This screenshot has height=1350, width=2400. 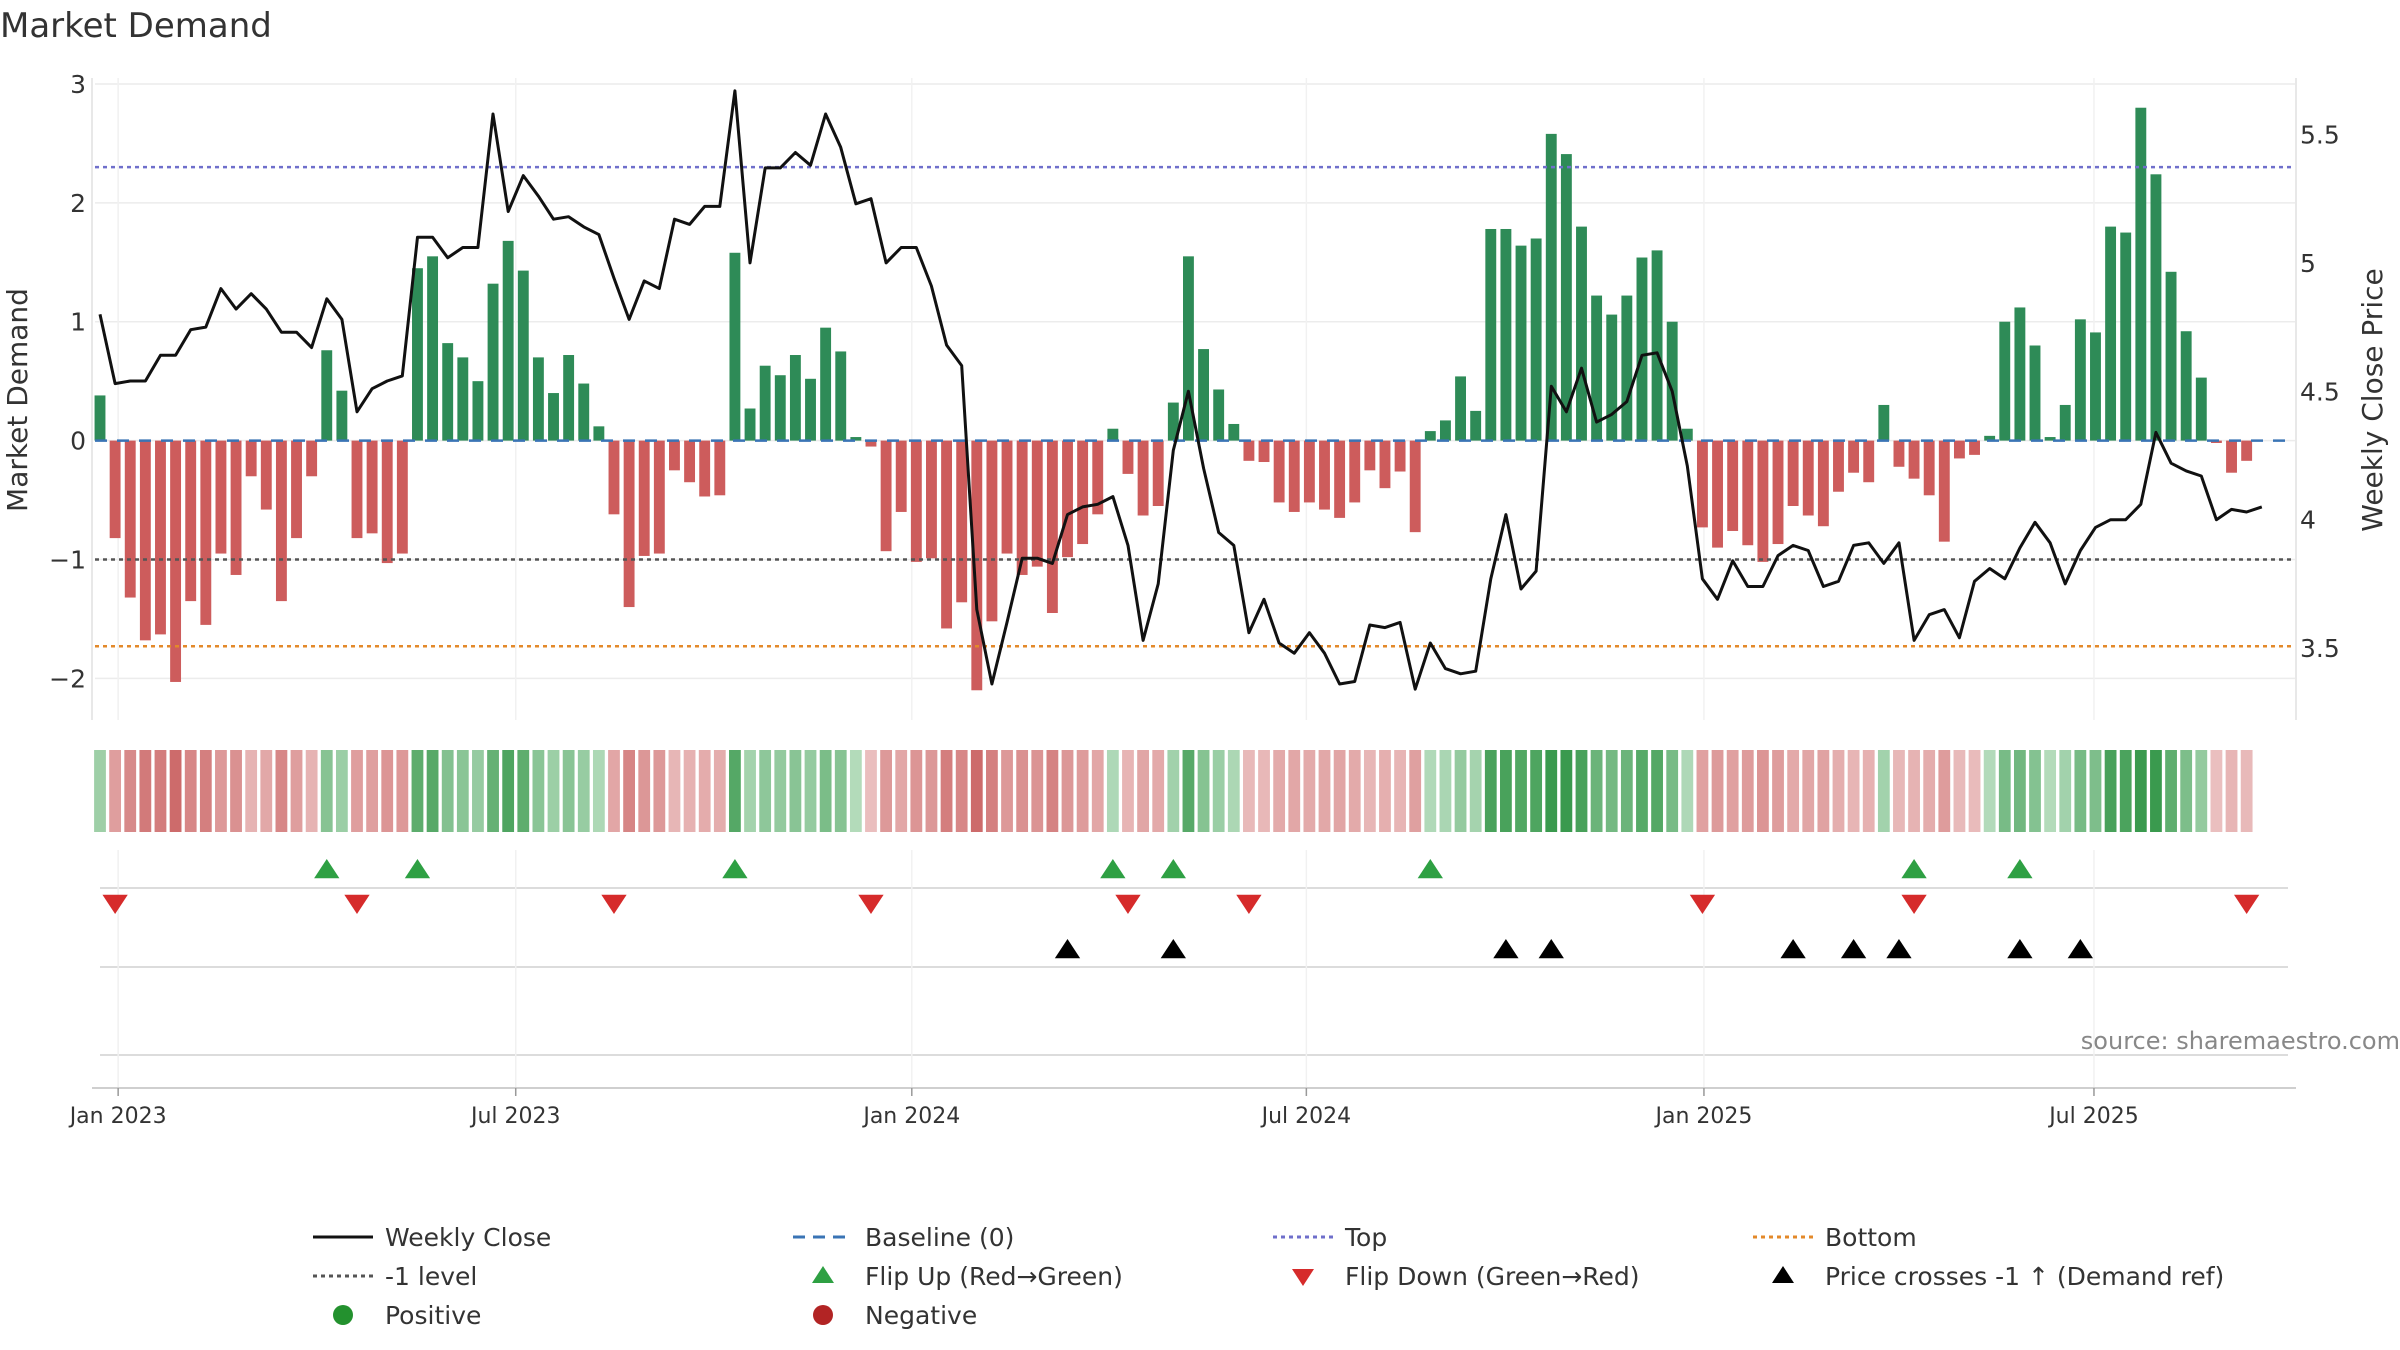 I want to click on legend-label: -1 level, so click(x=431, y=1276).